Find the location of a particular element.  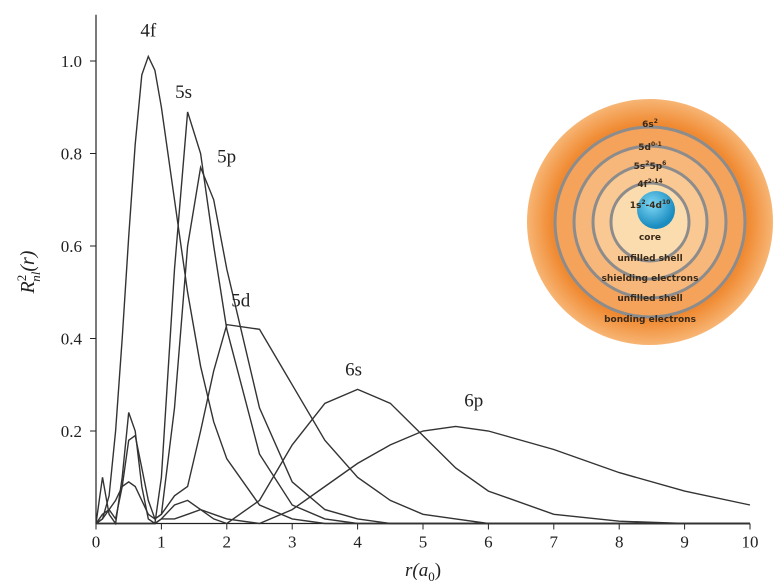

x-tick-label: 0 is located at coordinates (96, 542).